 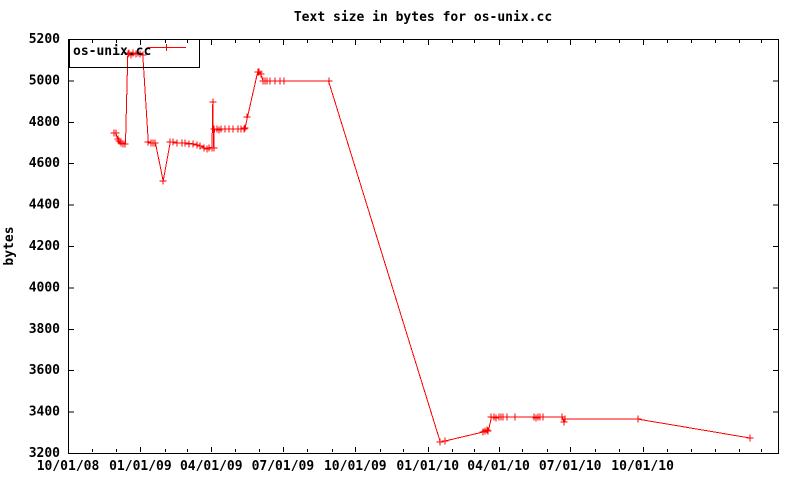 I want to click on y-tick-label: 4600, so click(x=44, y=163).